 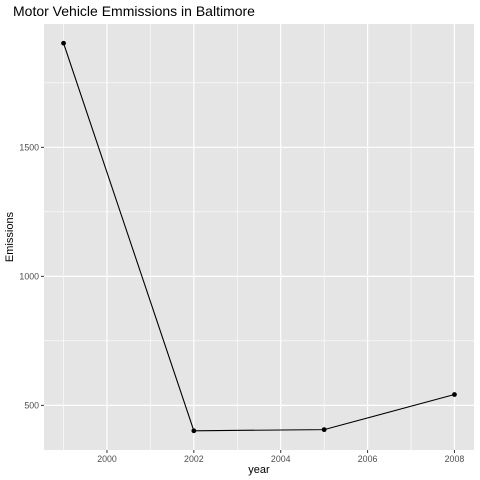 What do you see at coordinates (134, 11) in the screenshot?
I see `chart-title: Motor Vehicle Emmissions in Baltimore` at bounding box center [134, 11].